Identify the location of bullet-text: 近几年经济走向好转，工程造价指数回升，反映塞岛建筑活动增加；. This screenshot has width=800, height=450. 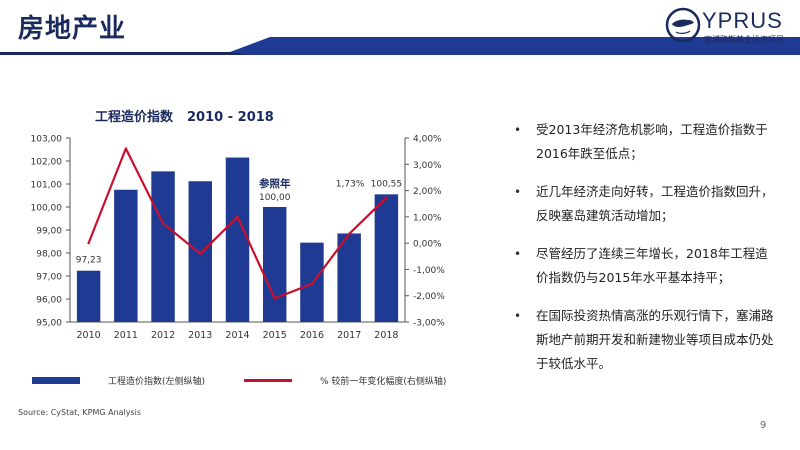
(655, 203).